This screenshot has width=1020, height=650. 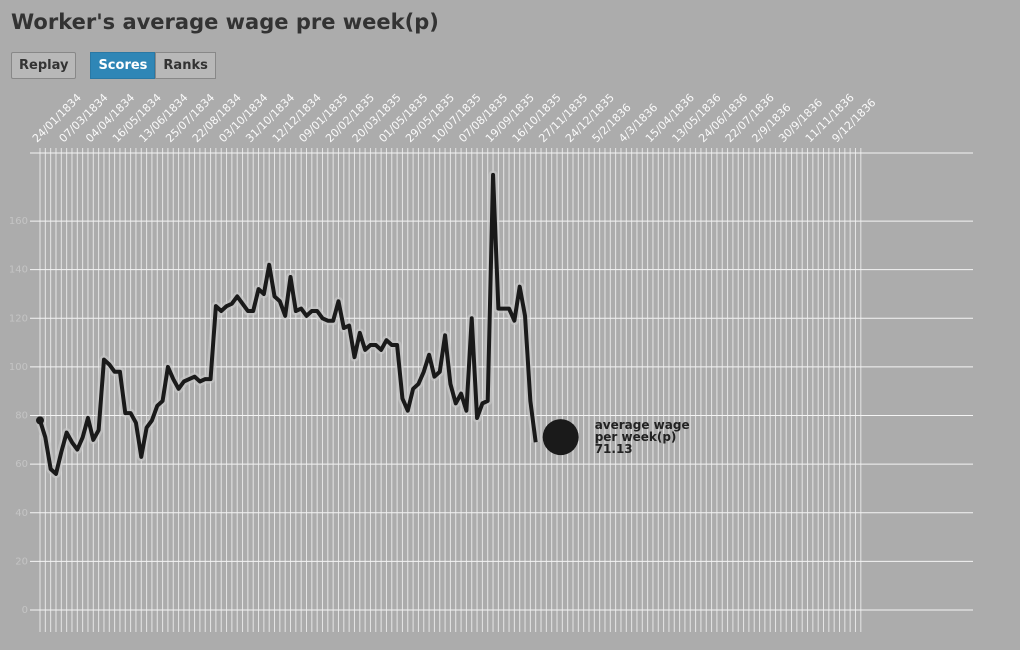 What do you see at coordinates (225, 22) in the screenshot?
I see `chart-title: Worker's average wage pre week(p)` at bounding box center [225, 22].